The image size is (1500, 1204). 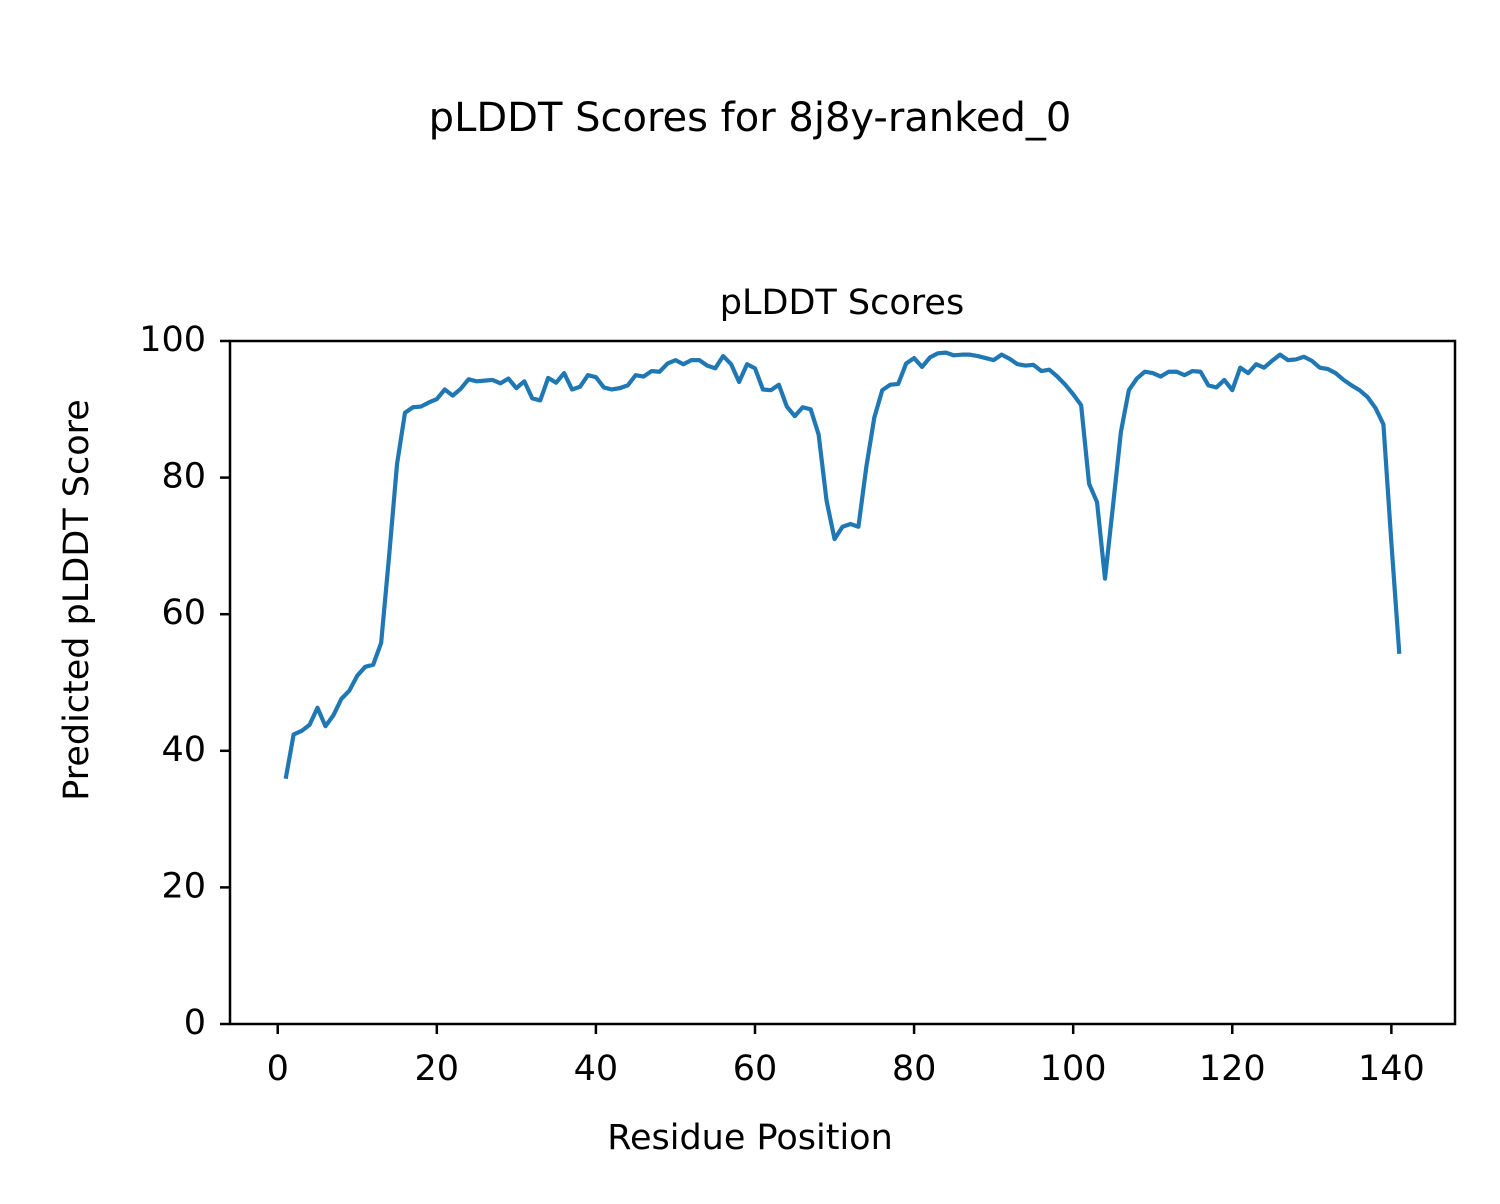 I want to click on y-tick-label: 40, so click(x=183, y=750).